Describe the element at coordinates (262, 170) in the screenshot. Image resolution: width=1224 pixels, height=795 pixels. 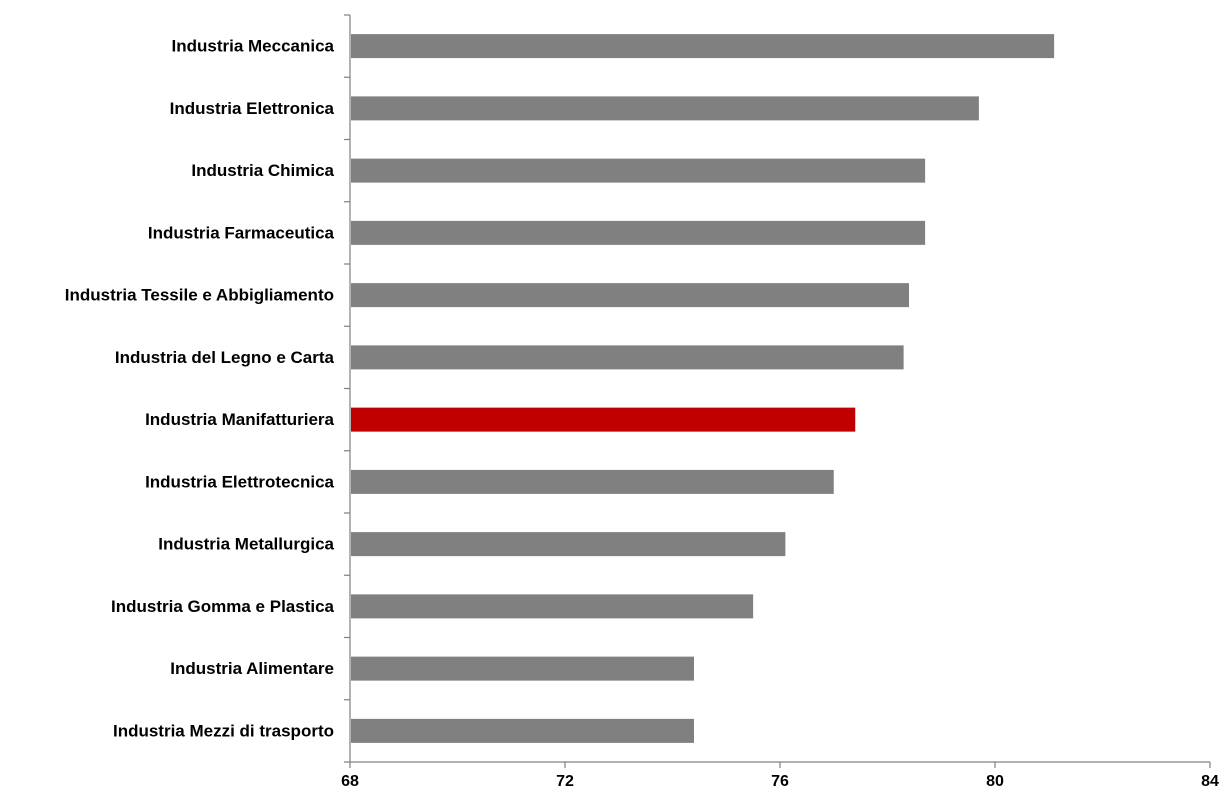
I see `category-label: Industria Chimica` at that location.